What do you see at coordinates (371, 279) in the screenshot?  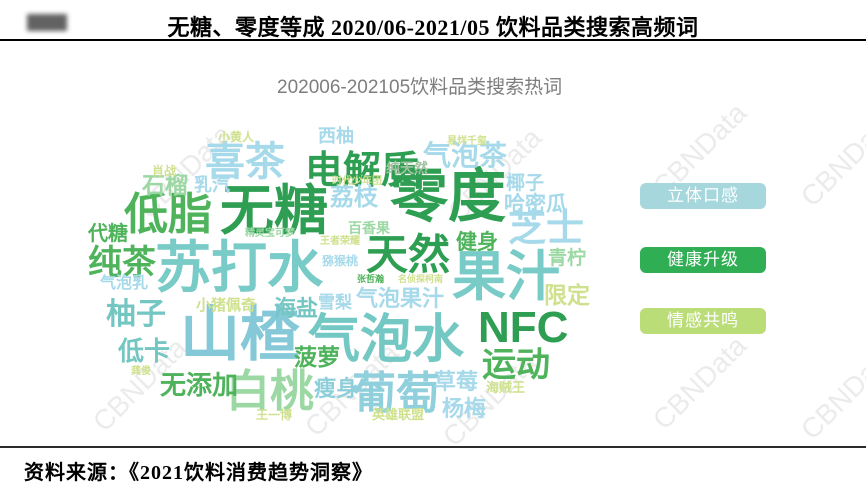 I see `wordcloud-word: 张哲瀚` at bounding box center [371, 279].